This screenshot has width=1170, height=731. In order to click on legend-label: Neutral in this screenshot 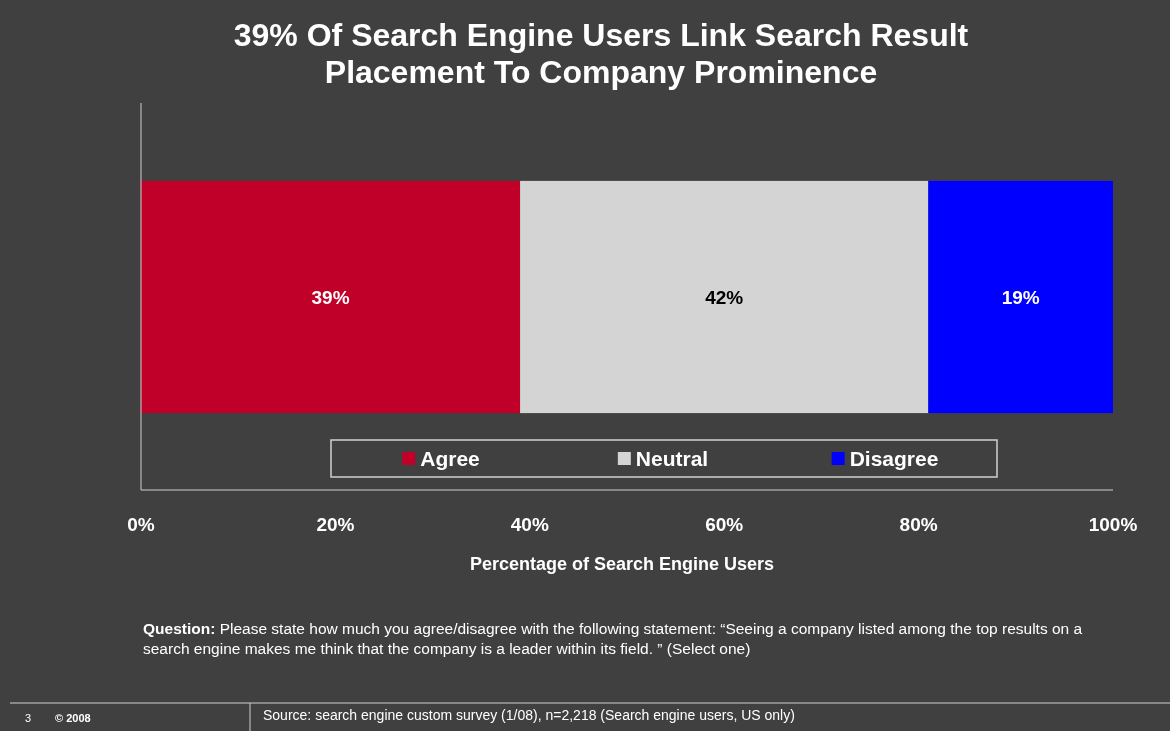, I will do `click(672, 458)`.